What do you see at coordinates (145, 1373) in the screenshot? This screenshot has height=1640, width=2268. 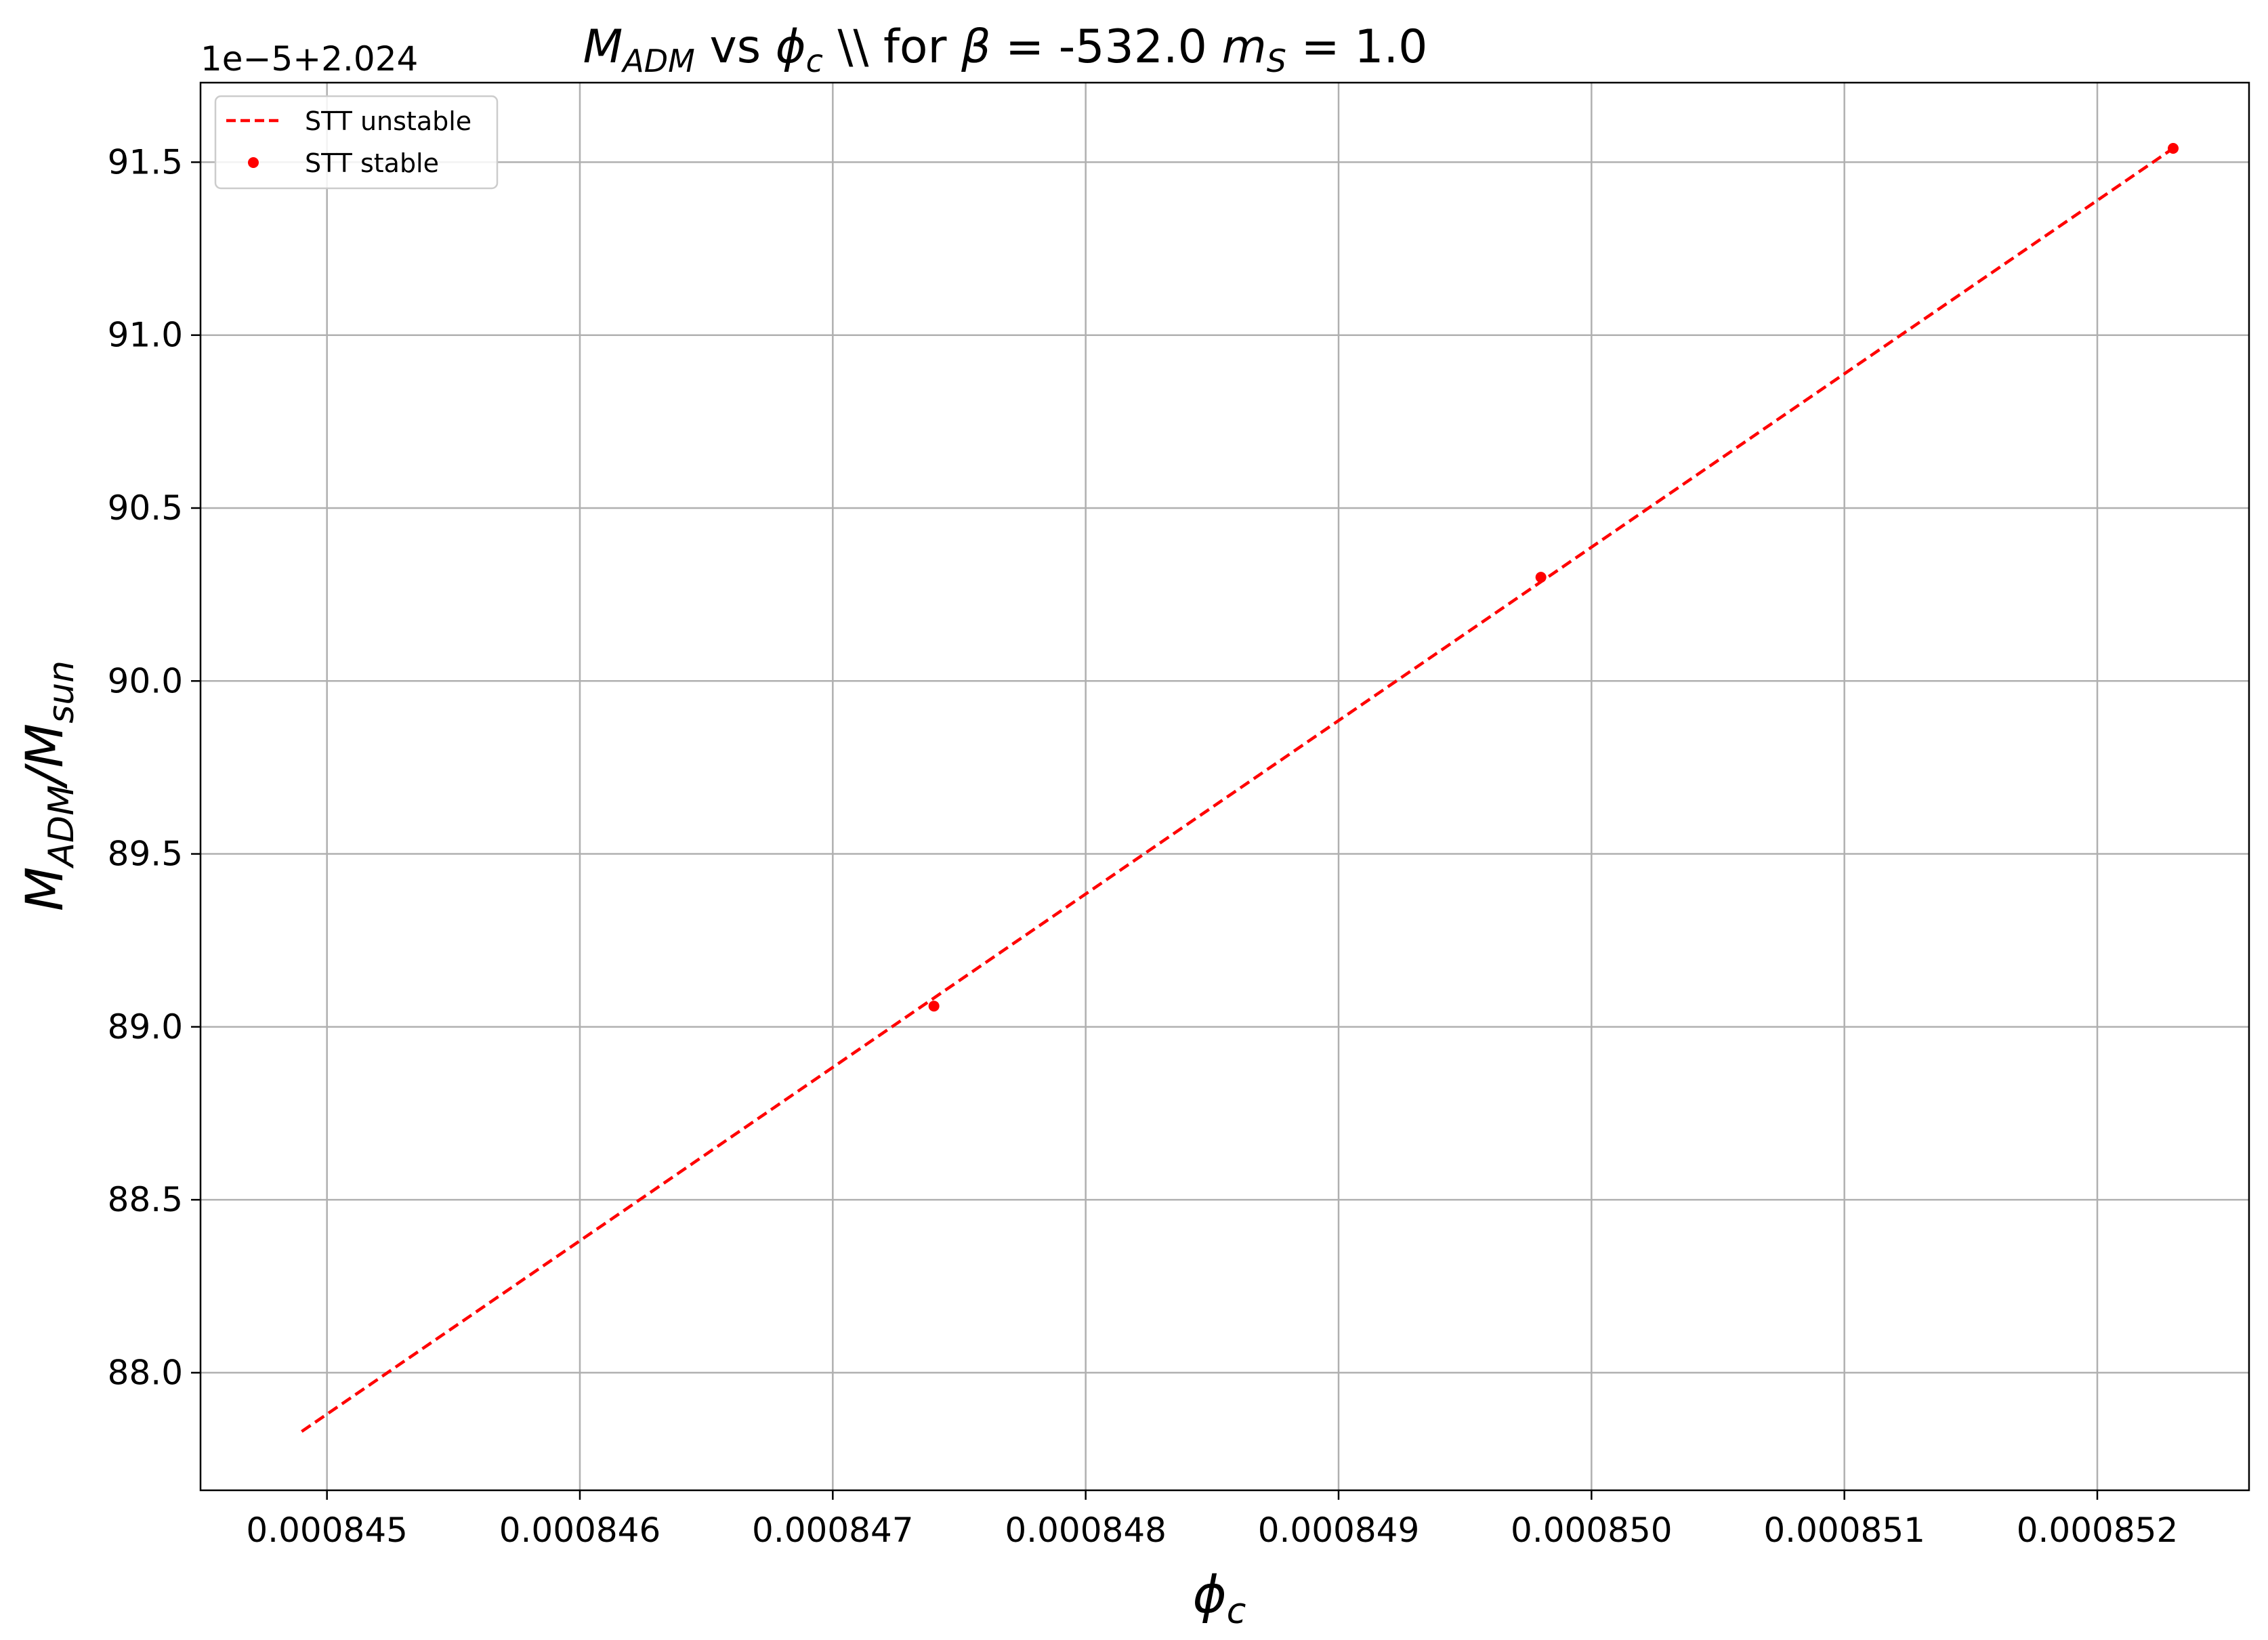 I see `y-tick-label: 88.0` at bounding box center [145, 1373].